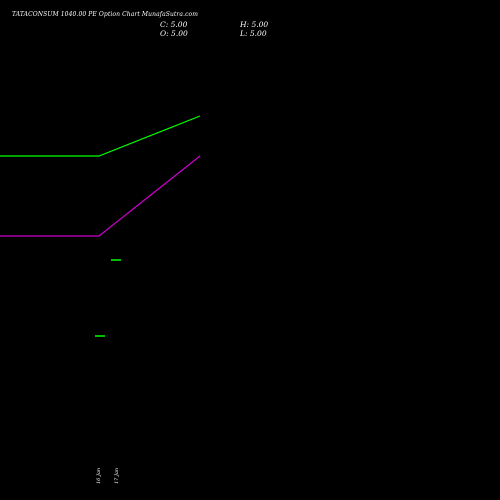 Image resolution: width=500 pixels, height=500 pixels. Describe the element at coordinates (99, 475) in the screenshot. I see `x-tick-label: 16 Jan` at that location.